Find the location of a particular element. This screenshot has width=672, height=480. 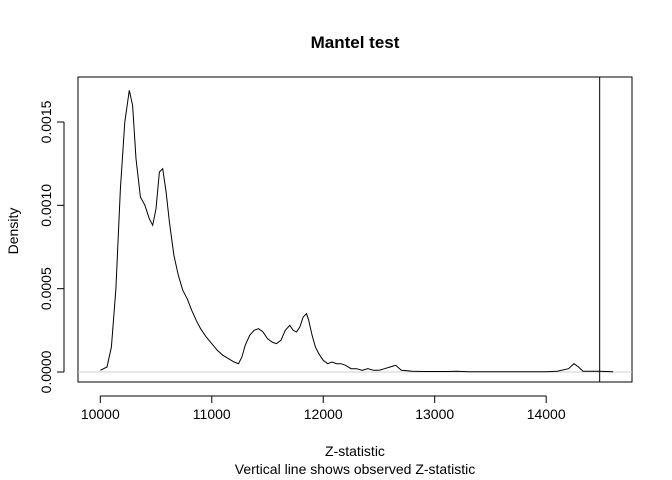

x-tick-label: 12000 is located at coordinates (323, 414).